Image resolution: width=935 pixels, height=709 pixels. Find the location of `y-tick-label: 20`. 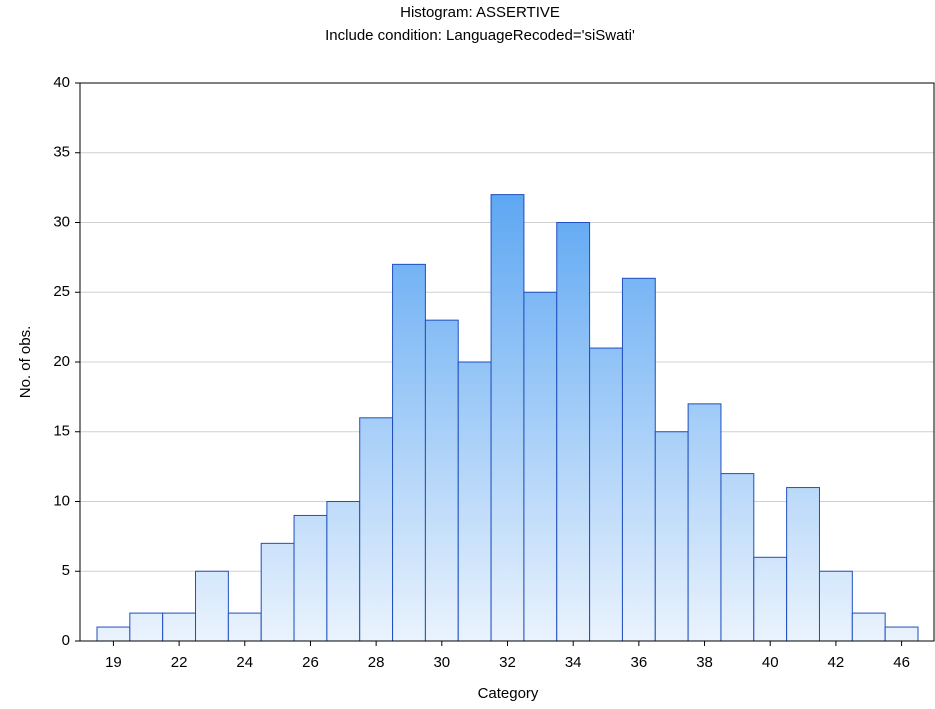

y-tick-label: 20 is located at coordinates (61, 361).